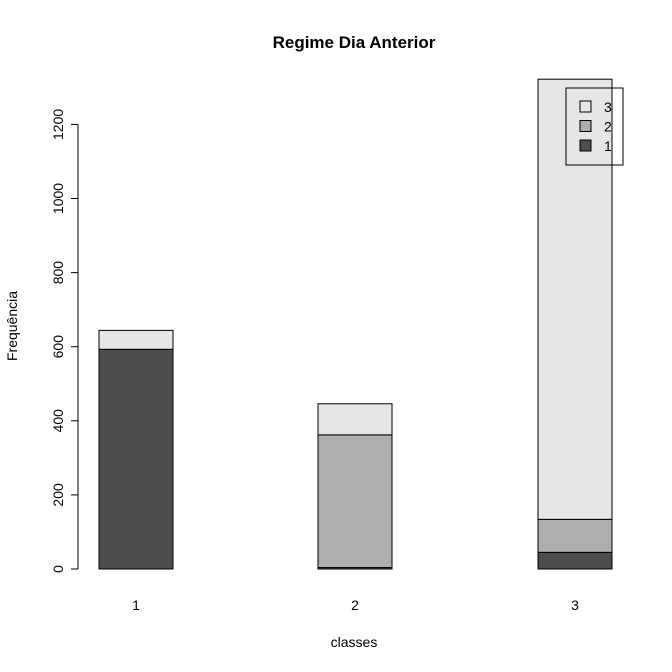 This screenshot has width=672, height=672. Describe the element at coordinates (136, 605) in the screenshot. I see `x-tick-label: 1` at that location.